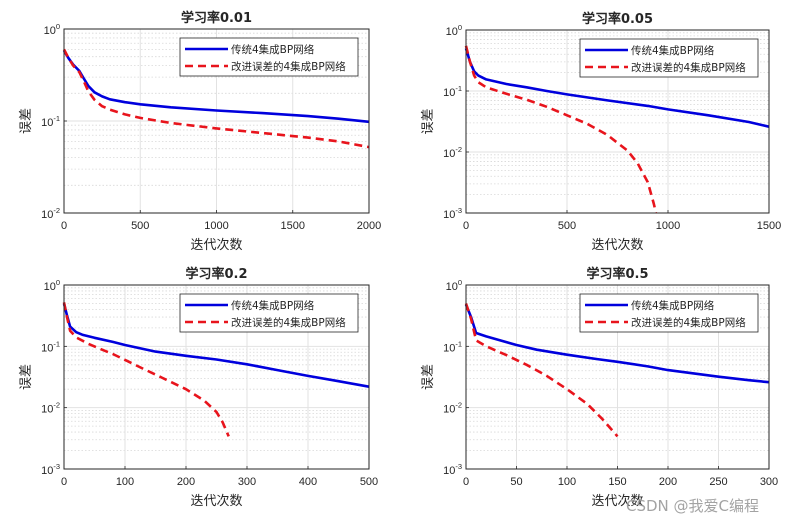 The image size is (804, 522). Describe the element at coordinates (369, 226) in the screenshot. I see `x-tick-label: 2000` at that location.